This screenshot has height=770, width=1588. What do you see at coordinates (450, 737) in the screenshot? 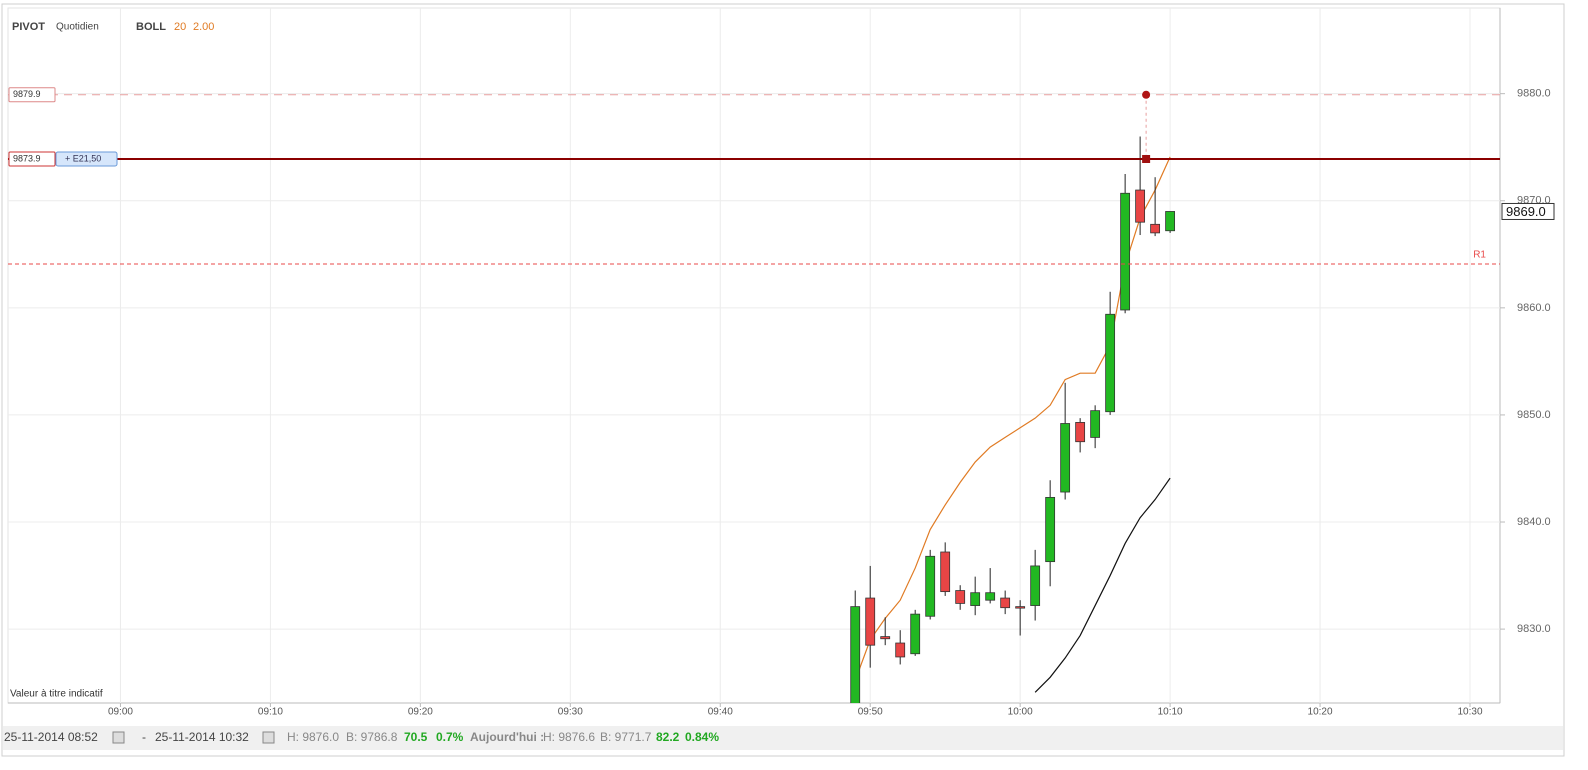
I see `change-pct: 0.7%` at bounding box center [450, 737].